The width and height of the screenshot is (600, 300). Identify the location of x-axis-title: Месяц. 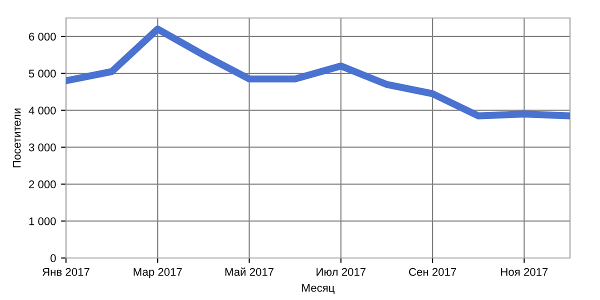
(318, 289).